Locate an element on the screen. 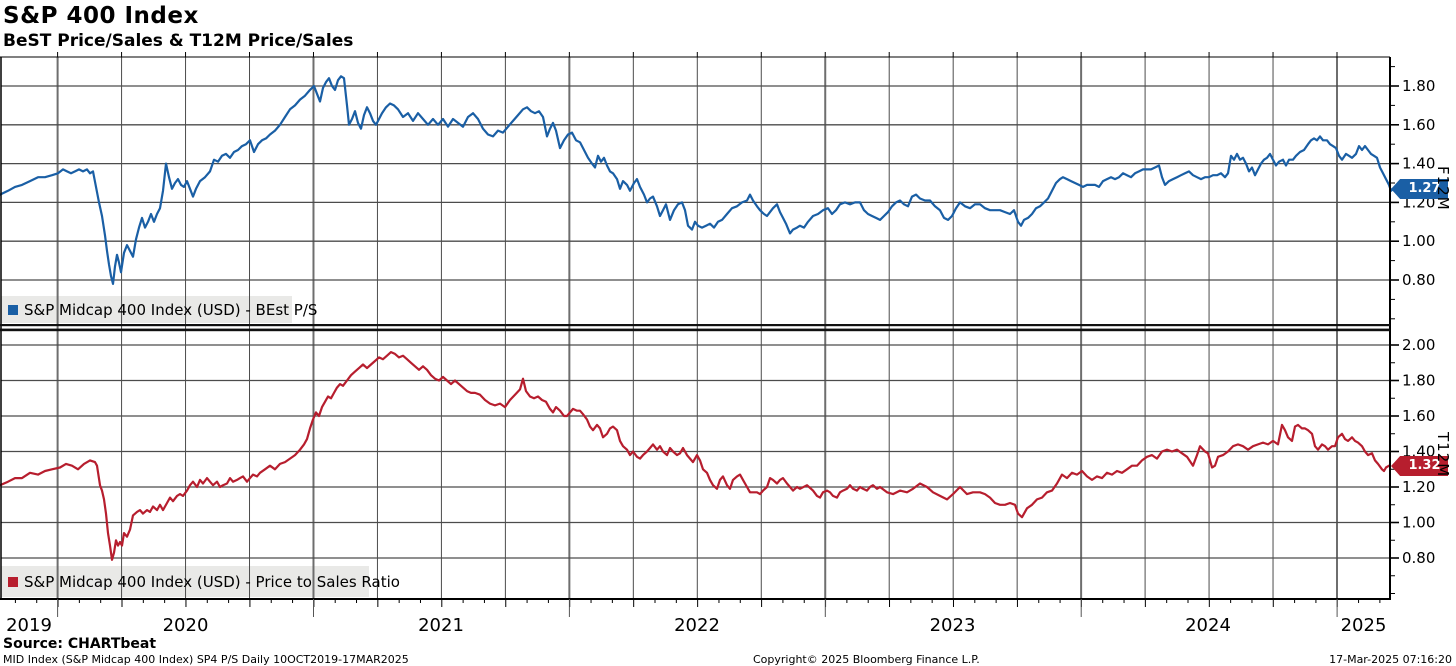 This screenshot has height=666, width=1456. page-title: S&P 400 Index is located at coordinates (101, 16).